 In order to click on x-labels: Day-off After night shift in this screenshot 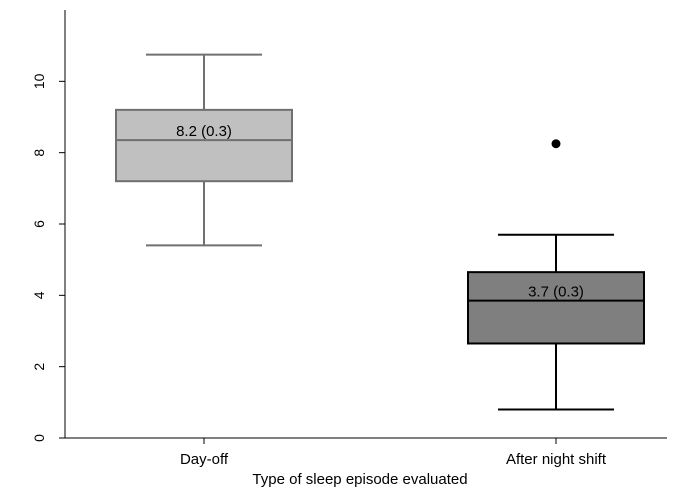, I will do `click(393, 453)`.